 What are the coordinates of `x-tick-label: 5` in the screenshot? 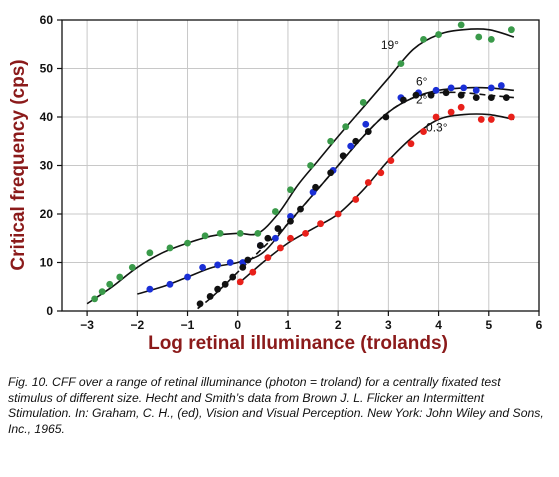 It's located at (488, 325).